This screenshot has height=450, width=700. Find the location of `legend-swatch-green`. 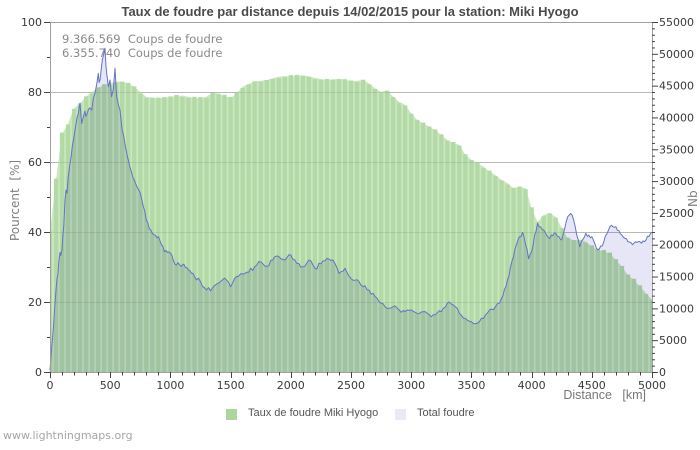

legend-swatch-green is located at coordinates (231, 414).